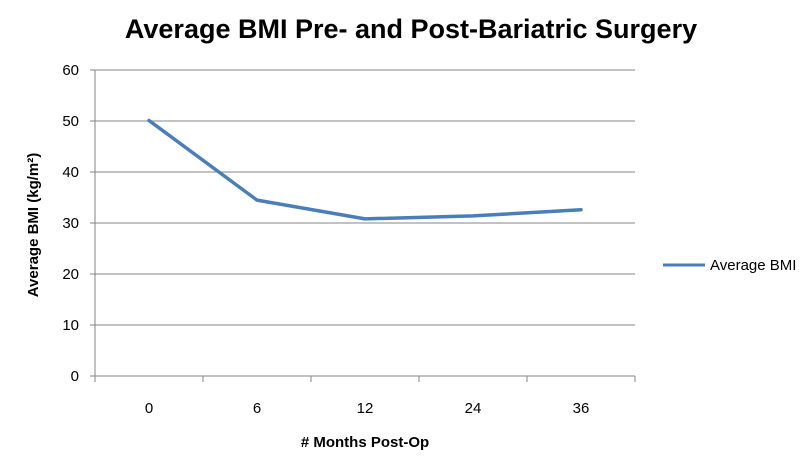 The image size is (810, 472). I want to click on y-tick-label: 20, so click(70, 274).